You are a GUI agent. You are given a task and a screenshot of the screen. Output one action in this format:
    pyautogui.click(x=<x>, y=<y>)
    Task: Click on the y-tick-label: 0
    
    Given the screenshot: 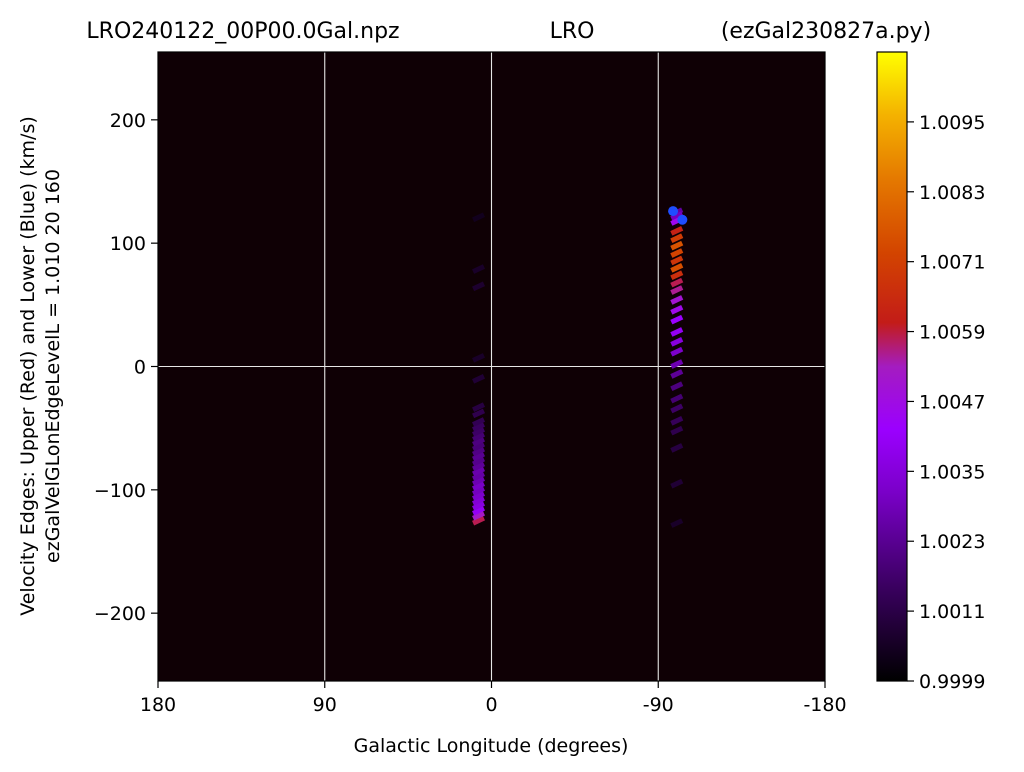 What is the action you would take?
    pyautogui.click(x=140, y=368)
    